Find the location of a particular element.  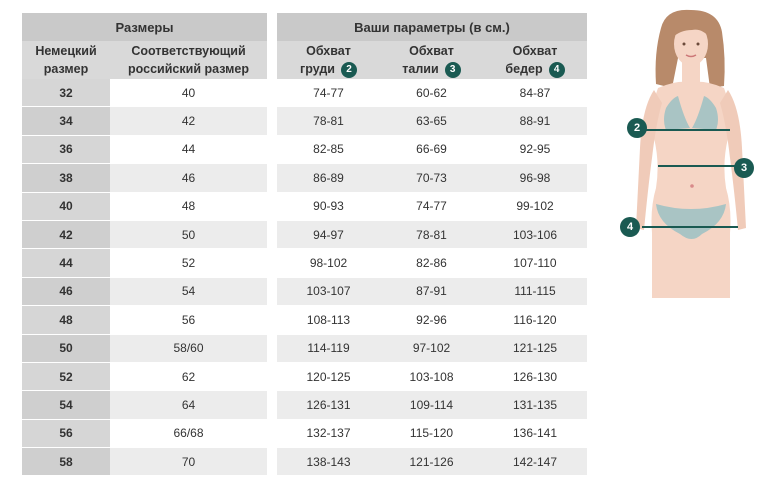

hips-cell: 107-110 is located at coordinates (535, 263).